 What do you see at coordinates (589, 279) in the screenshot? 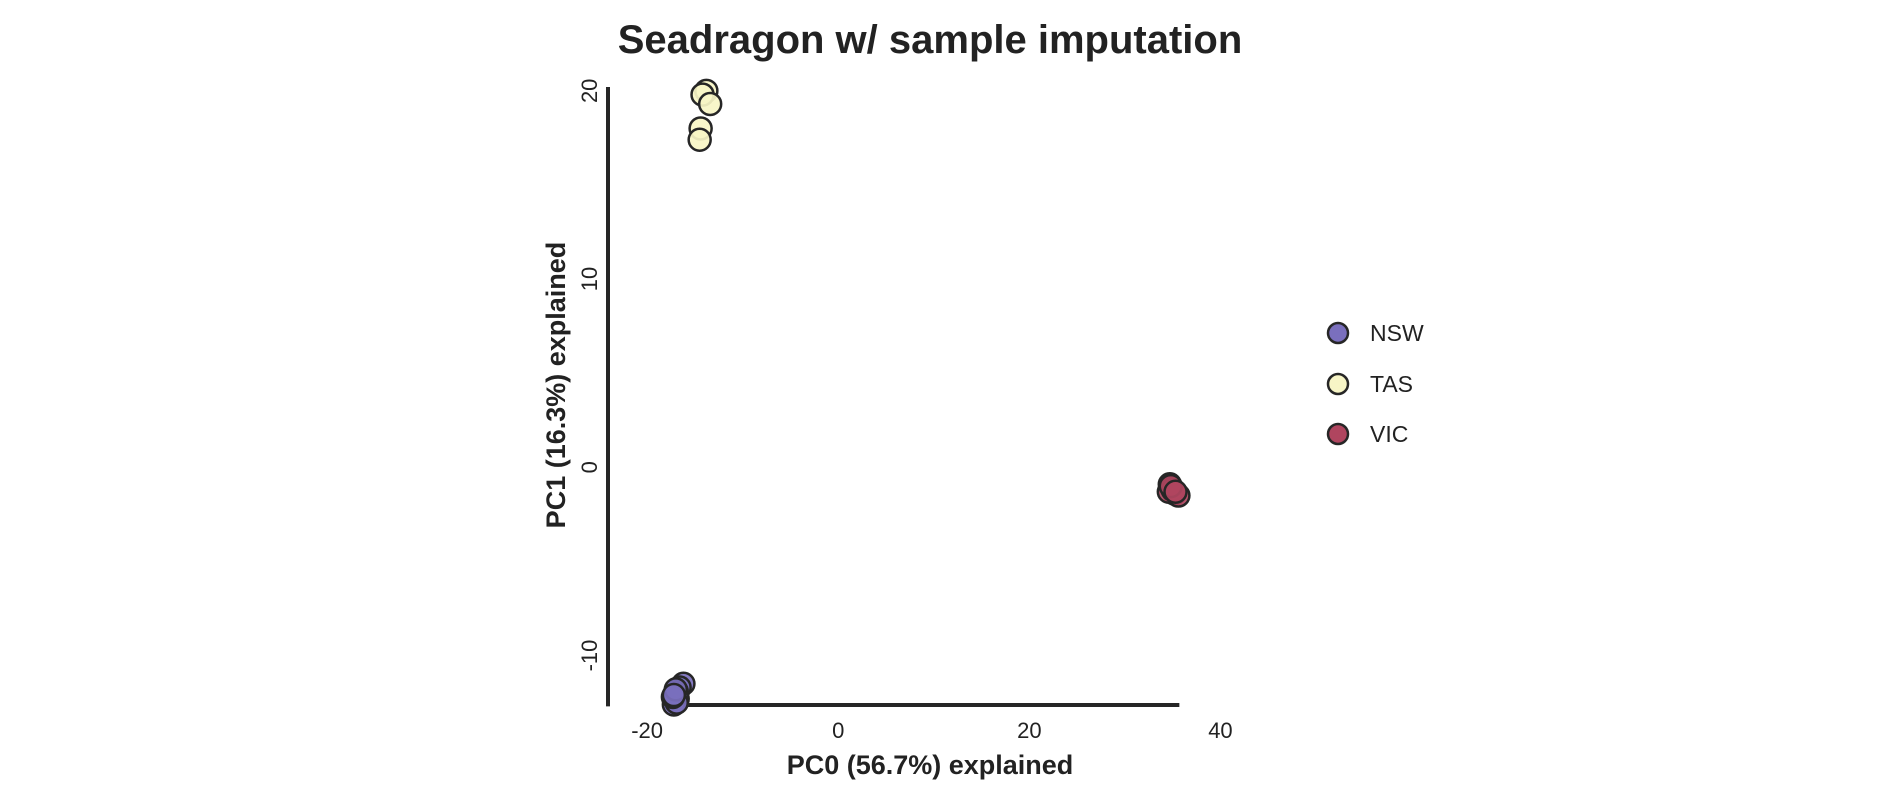
I see `y-tick-label: 10` at bounding box center [589, 279].